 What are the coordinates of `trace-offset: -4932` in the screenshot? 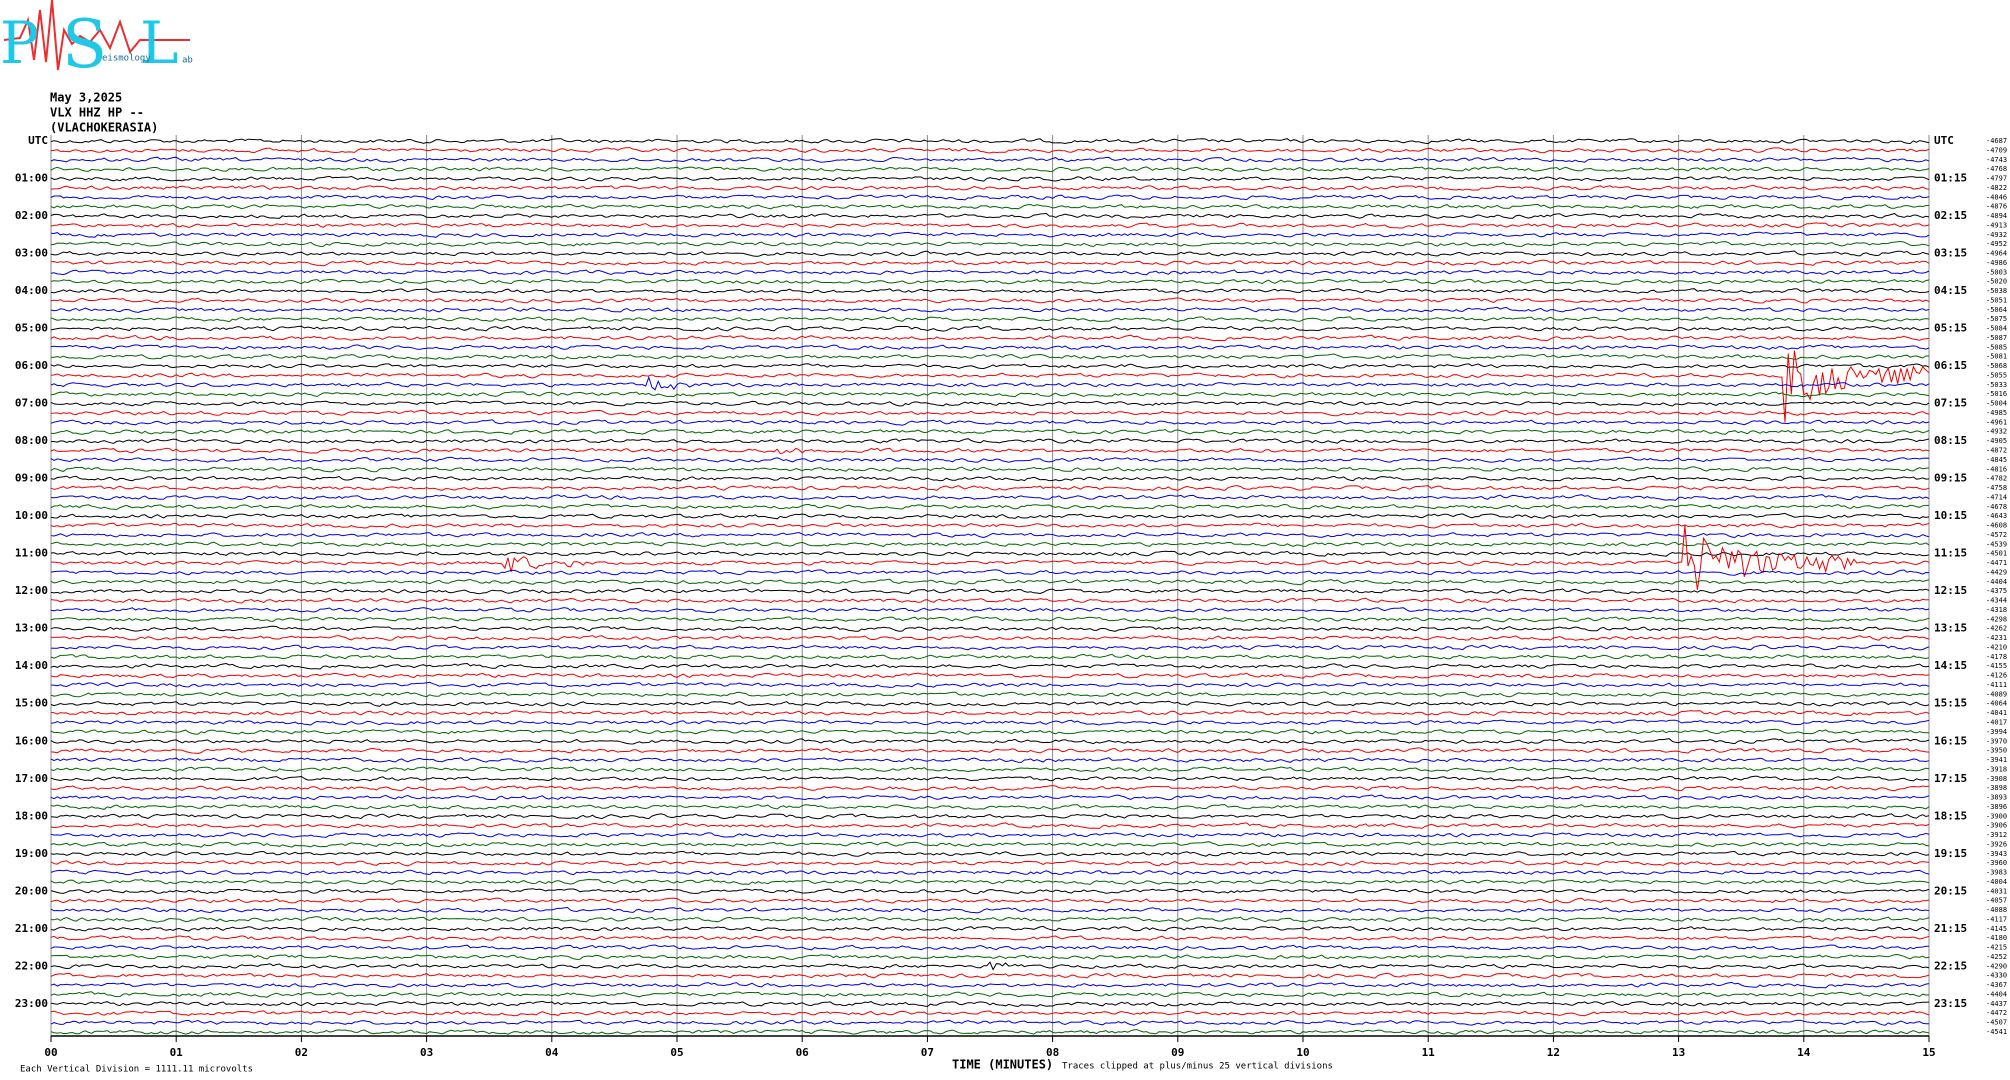 It's located at (1996, 235).